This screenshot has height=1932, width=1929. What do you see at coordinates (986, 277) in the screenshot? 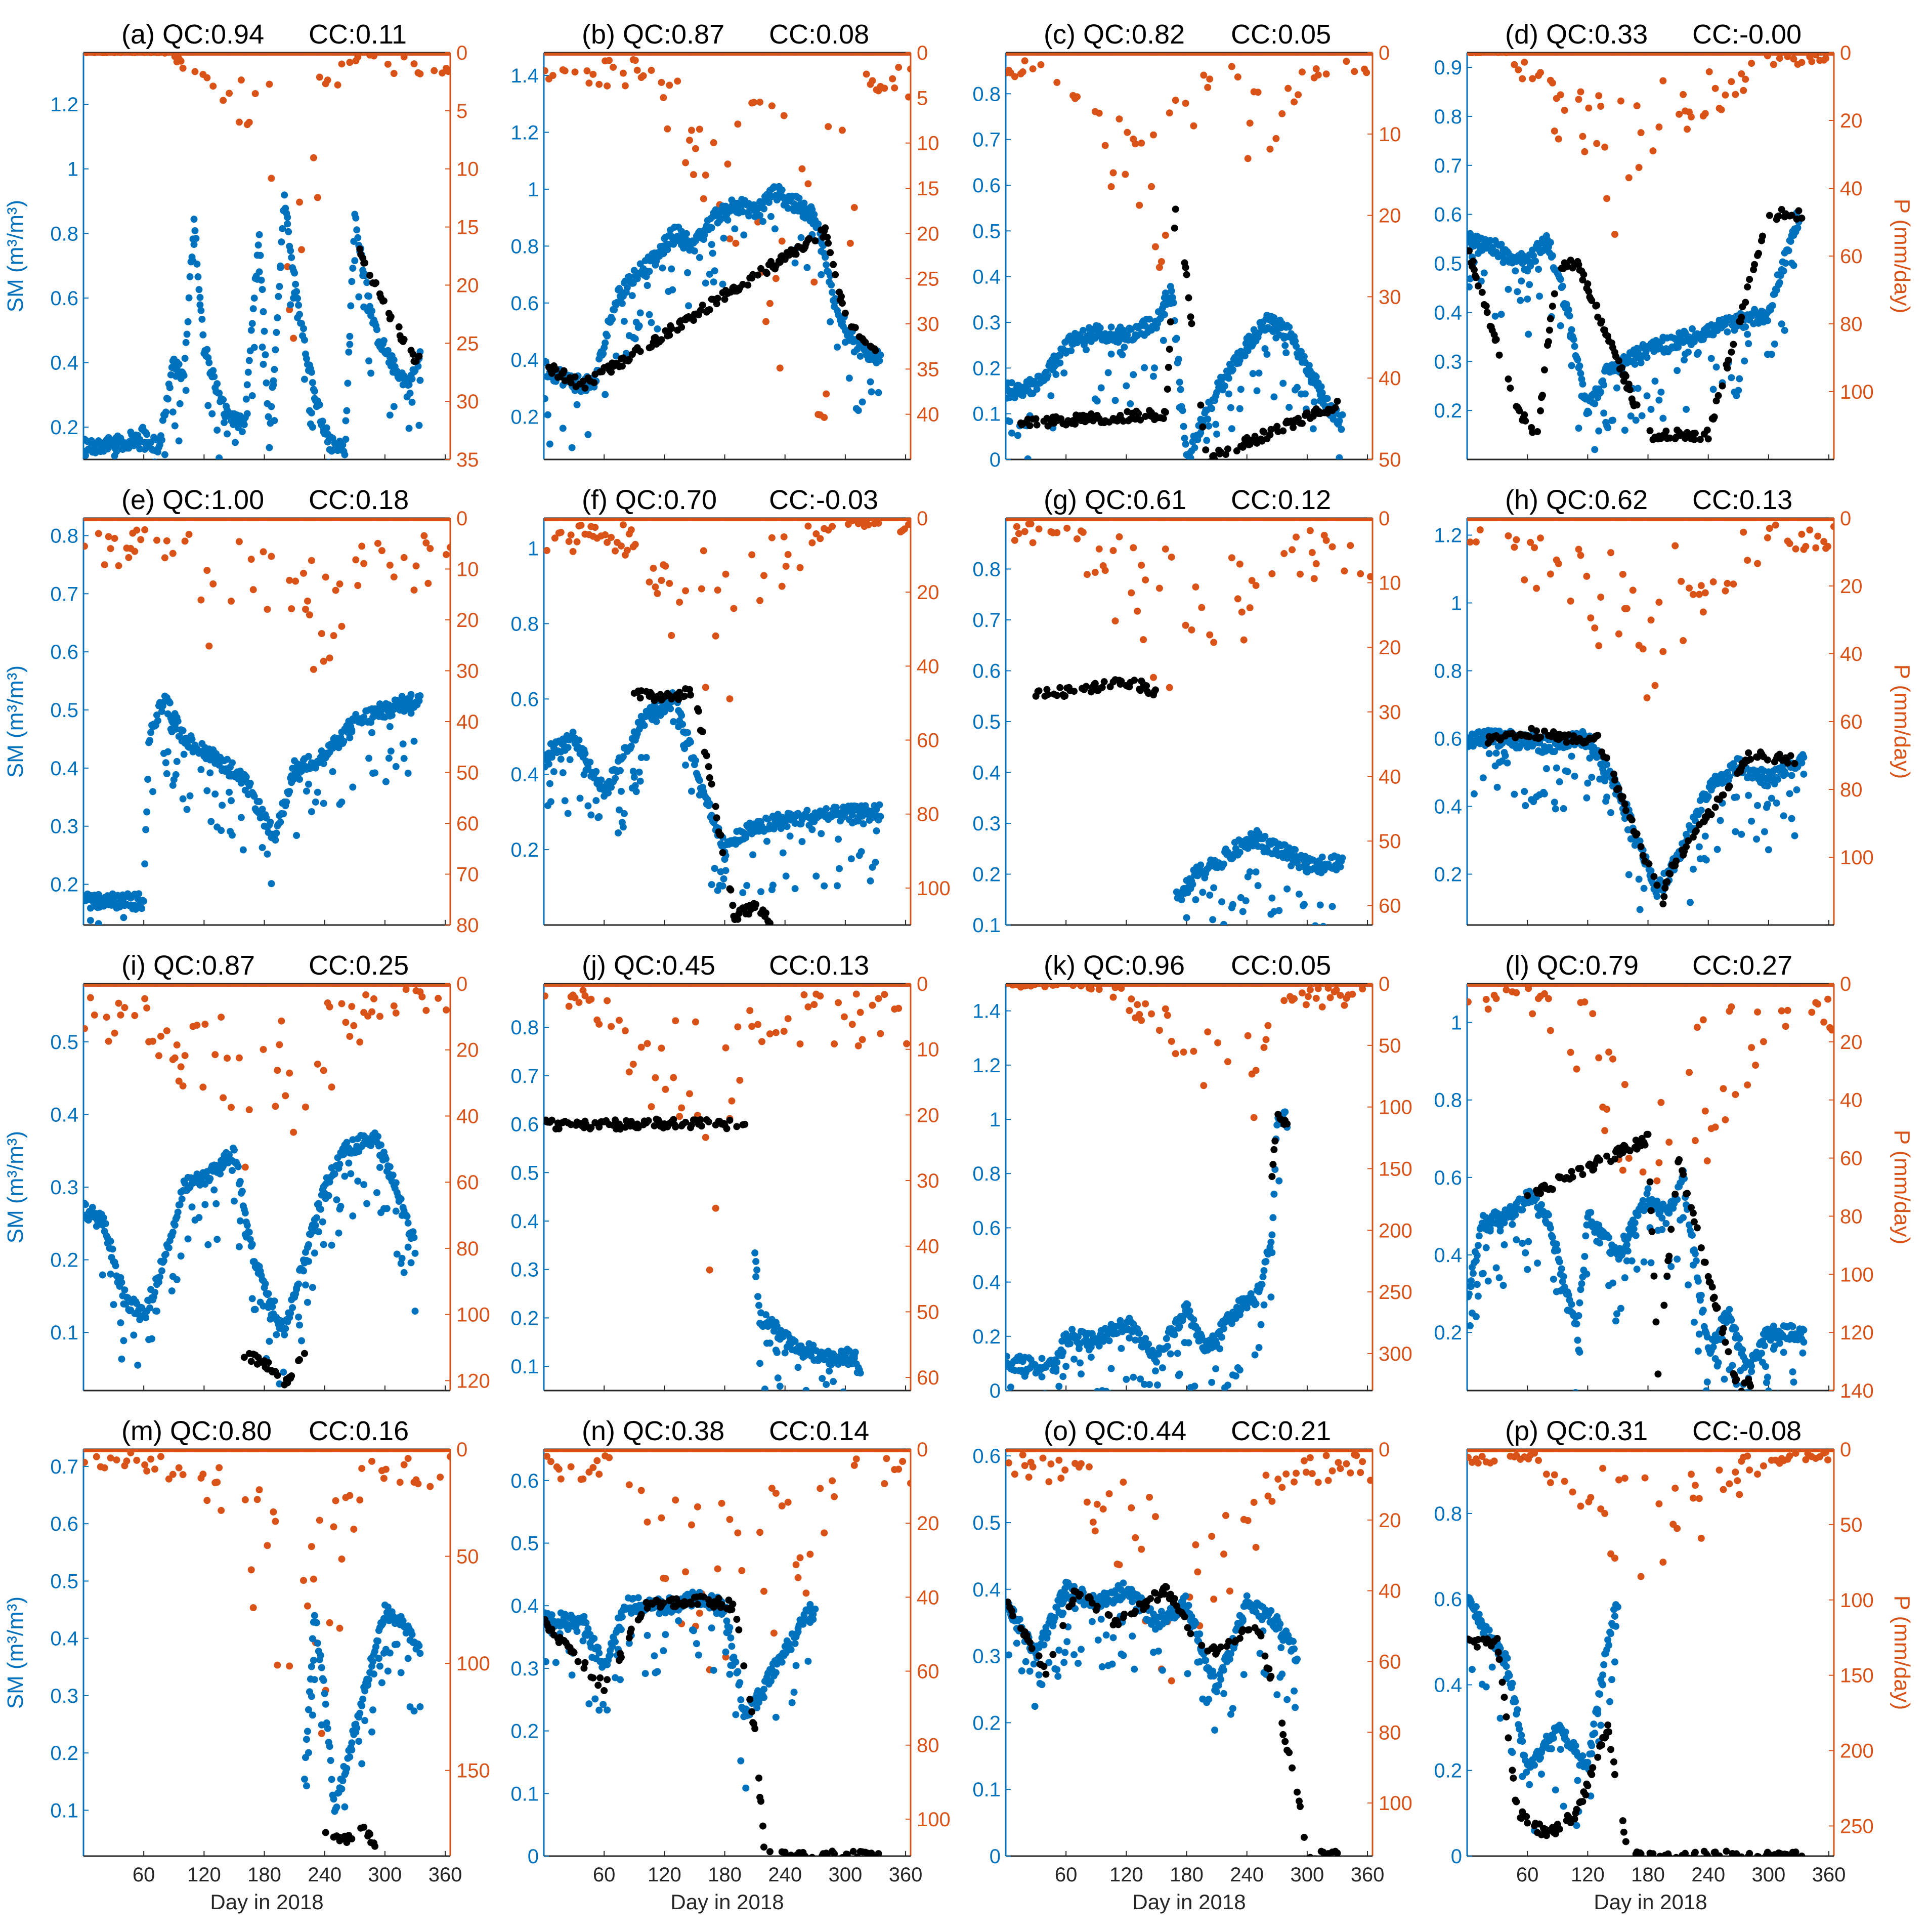
I see `left-tick-label: 0.4` at bounding box center [986, 277].